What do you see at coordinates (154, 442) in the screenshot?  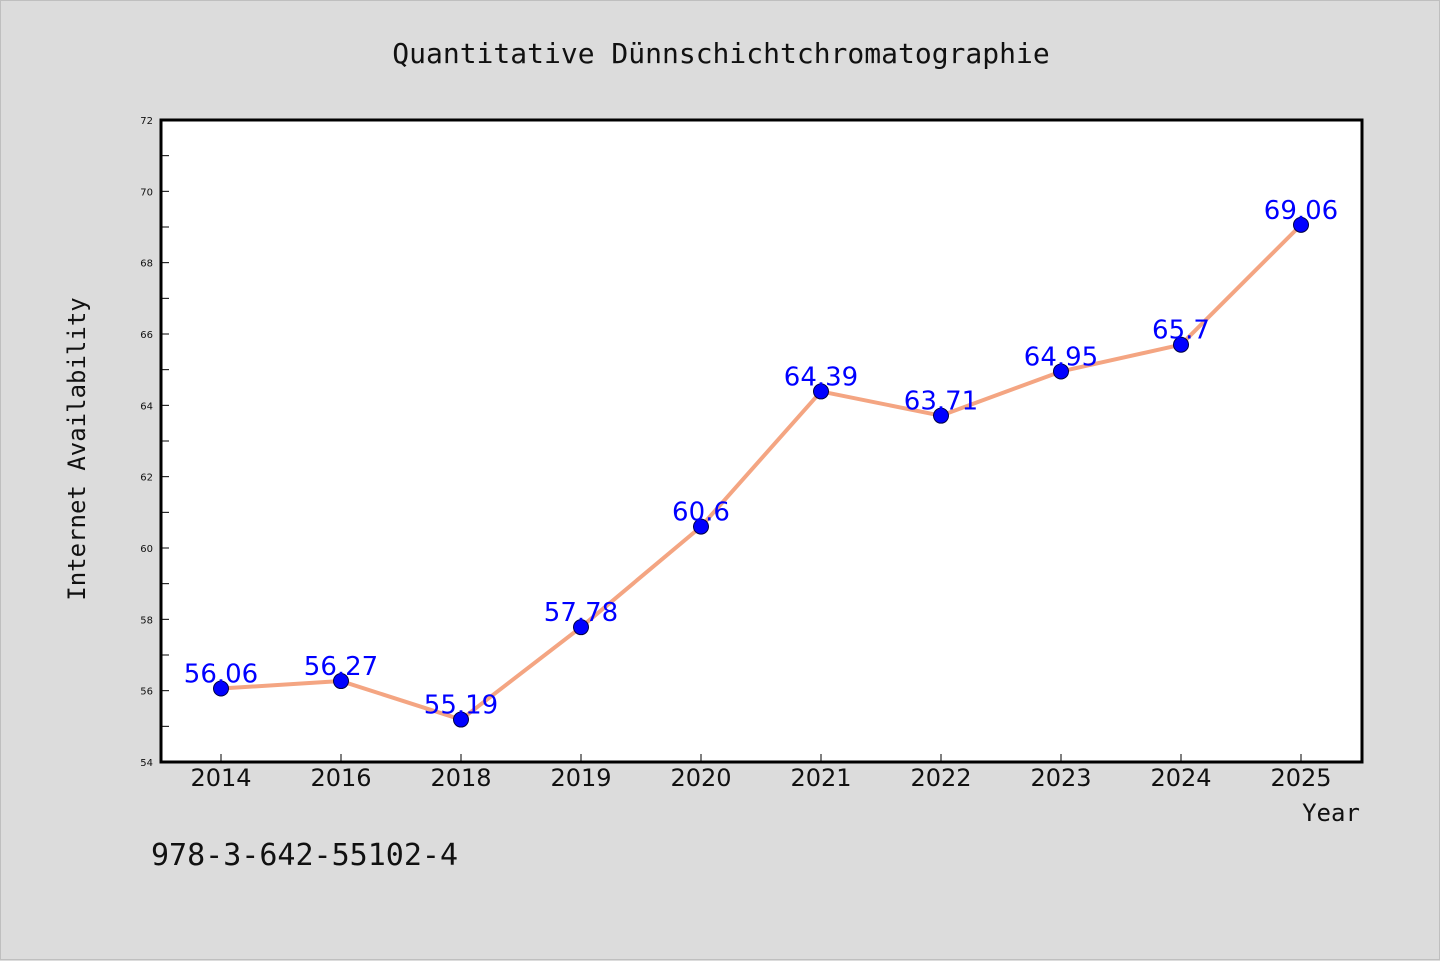 I see `y-axis: 54 56 58 60 62 64 66 68 70 72` at bounding box center [154, 442].